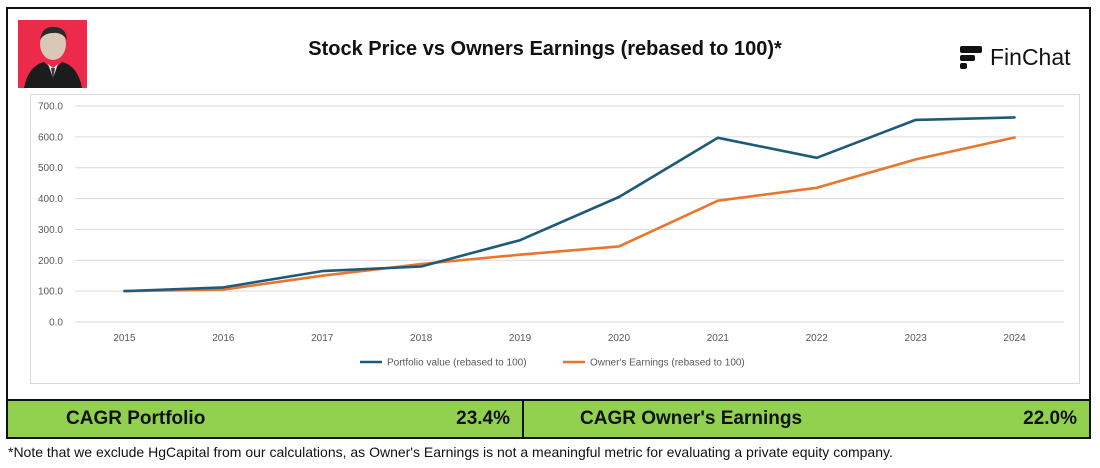 Image resolution: width=1100 pixels, height=468 pixels. What do you see at coordinates (520, 338) in the screenshot?
I see `x-tick-label: 2019` at bounding box center [520, 338].